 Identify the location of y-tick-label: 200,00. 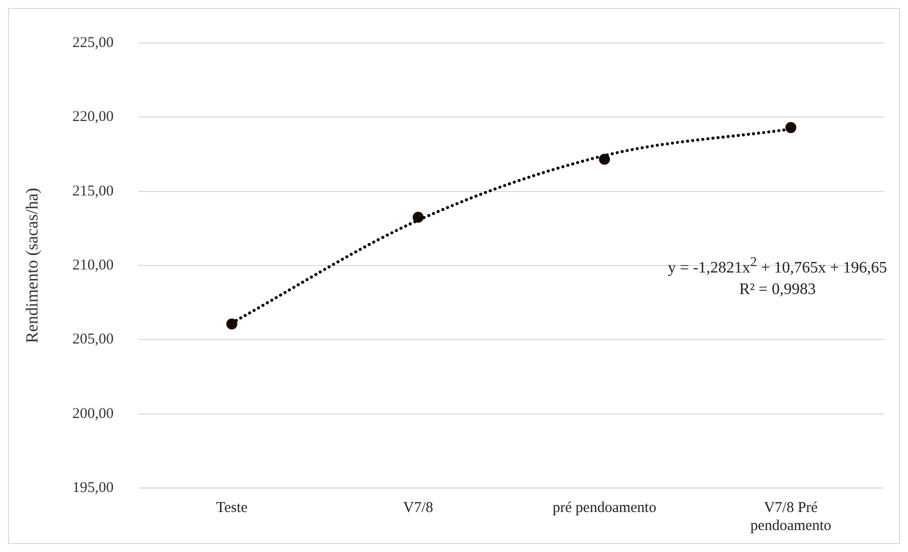
(93, 414).